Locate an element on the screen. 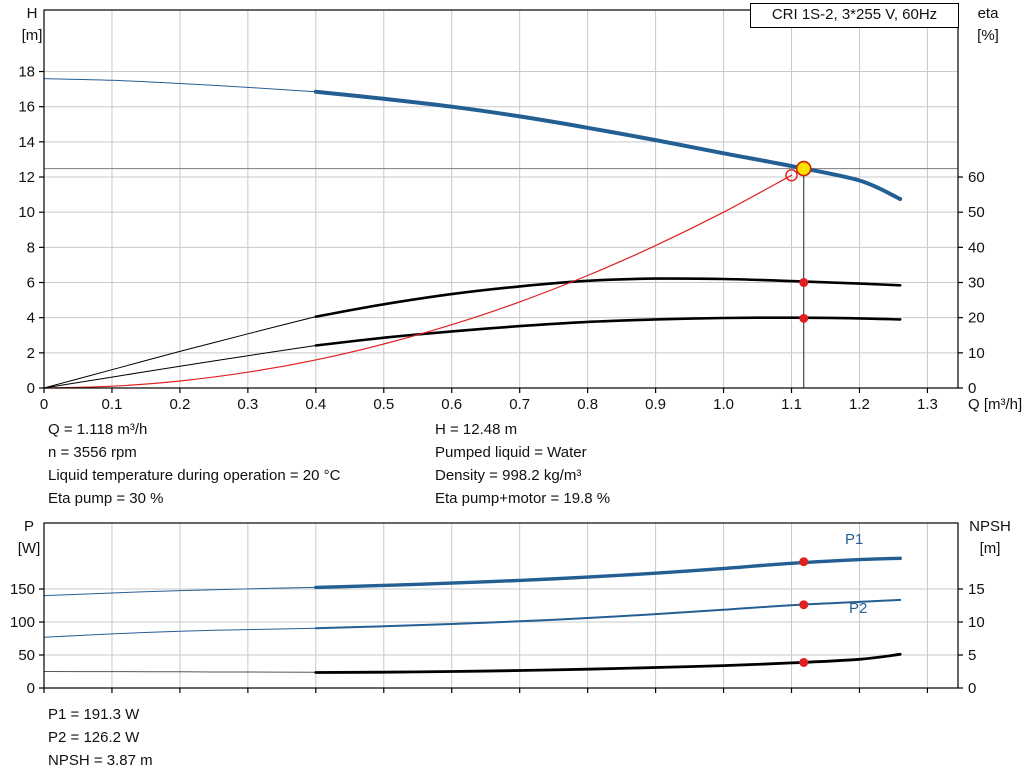 The width and height of the screenshot is (1024, 781). y-right-tick-label: 20 is located at coordinates (976, 318).